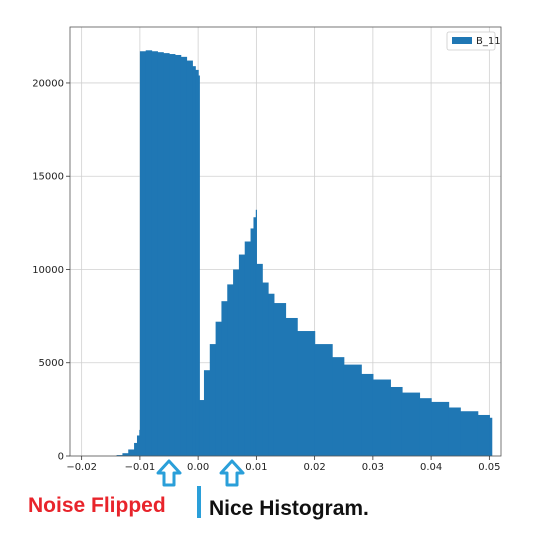 This screenshot has width=544, height=536. I want to click on legend-swatch, so click(462, 40).